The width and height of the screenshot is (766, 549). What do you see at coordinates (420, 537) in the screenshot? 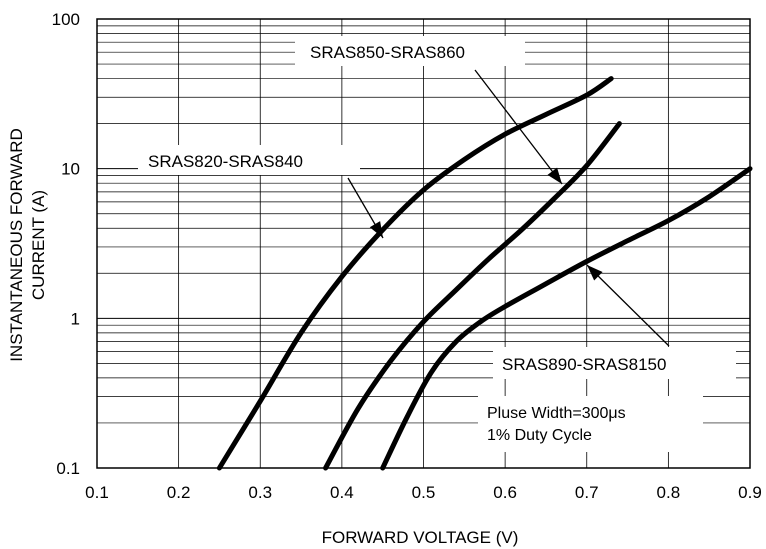
I see `x-axis-label: FORWARD VOLTAGE (V)` at bounding box center [420, 537].